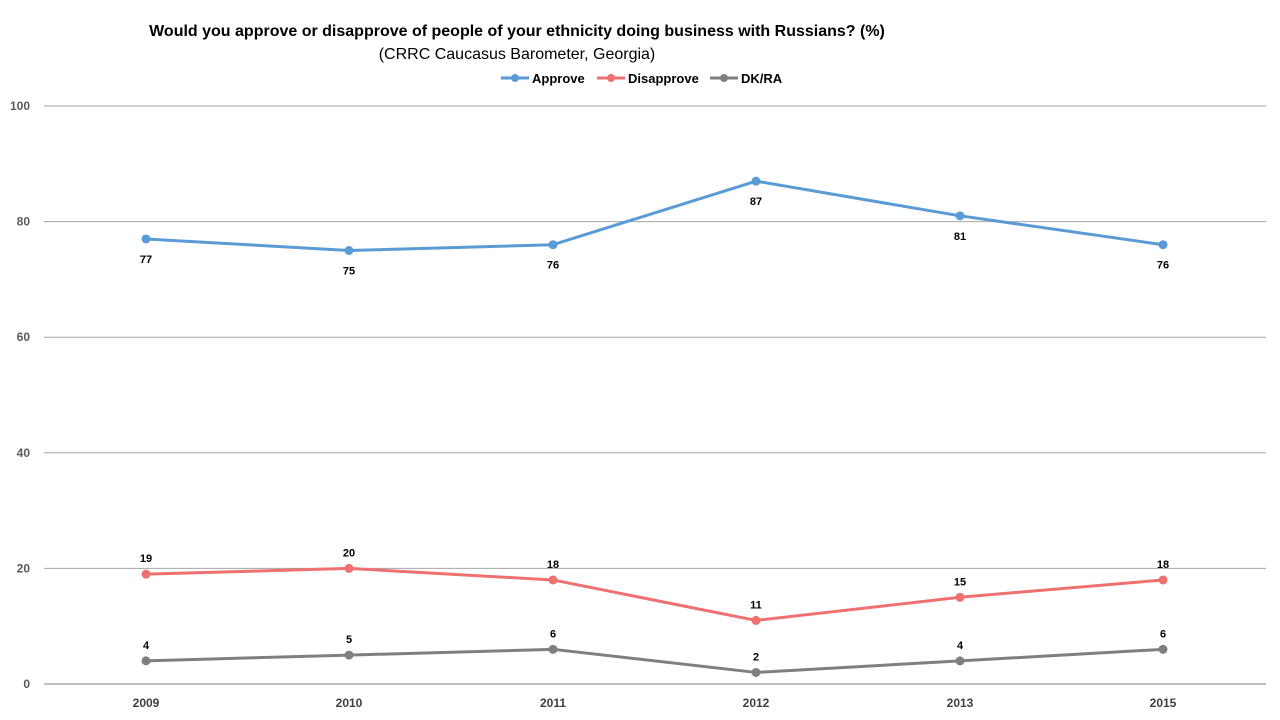 Image resolution: width=1280 pixels, height=720 pixels. Describe the element at coordinates (655, 703) in the screenshot. I see `x-axis: 2009 2010 2011 2012 2013 2015` at that location.